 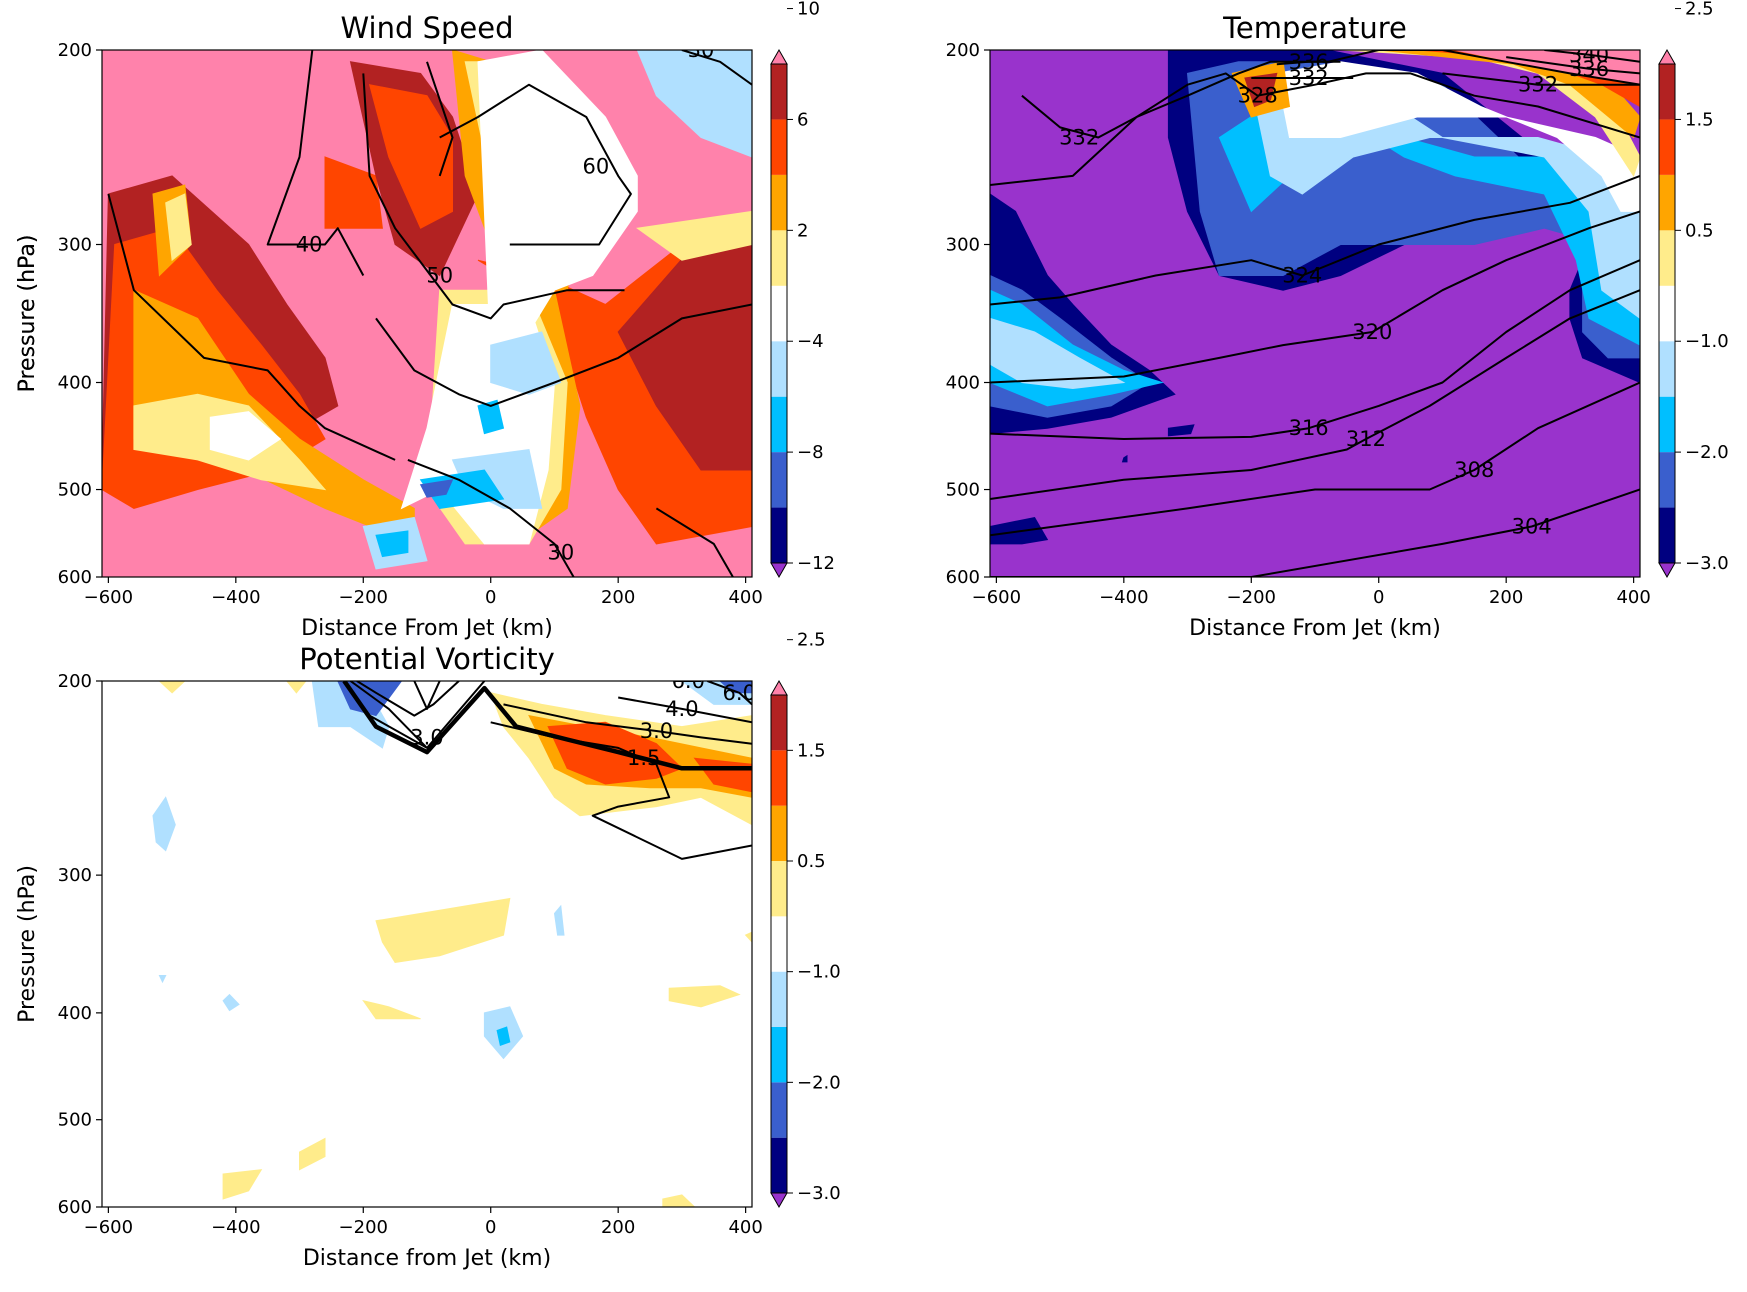 What do you see at coordinates (75, 1207) in the screenshot?
I see `y-tick-label: 600` at bounding box center [75, 1207].